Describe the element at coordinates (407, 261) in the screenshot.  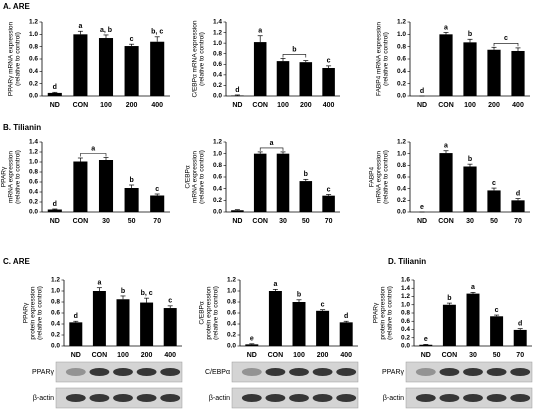
I see `panel-label: D. Tilianin` at that location.